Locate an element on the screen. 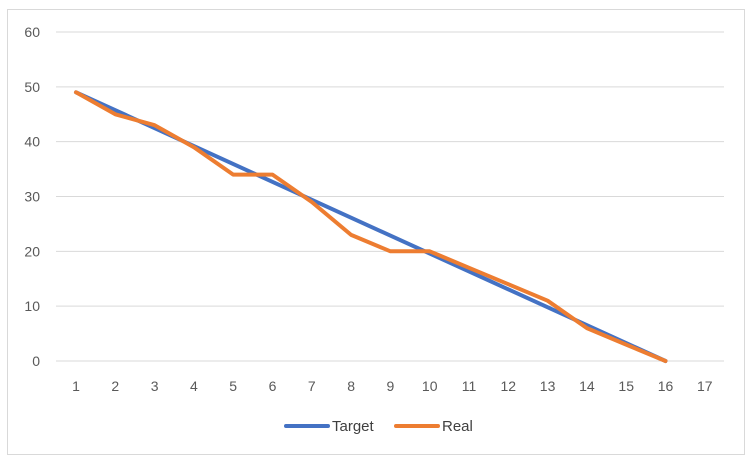 Image resolution: width=752 pixels, height=462 pixels. x-tick-label-12: 12 is located at coordinates (509, 386).